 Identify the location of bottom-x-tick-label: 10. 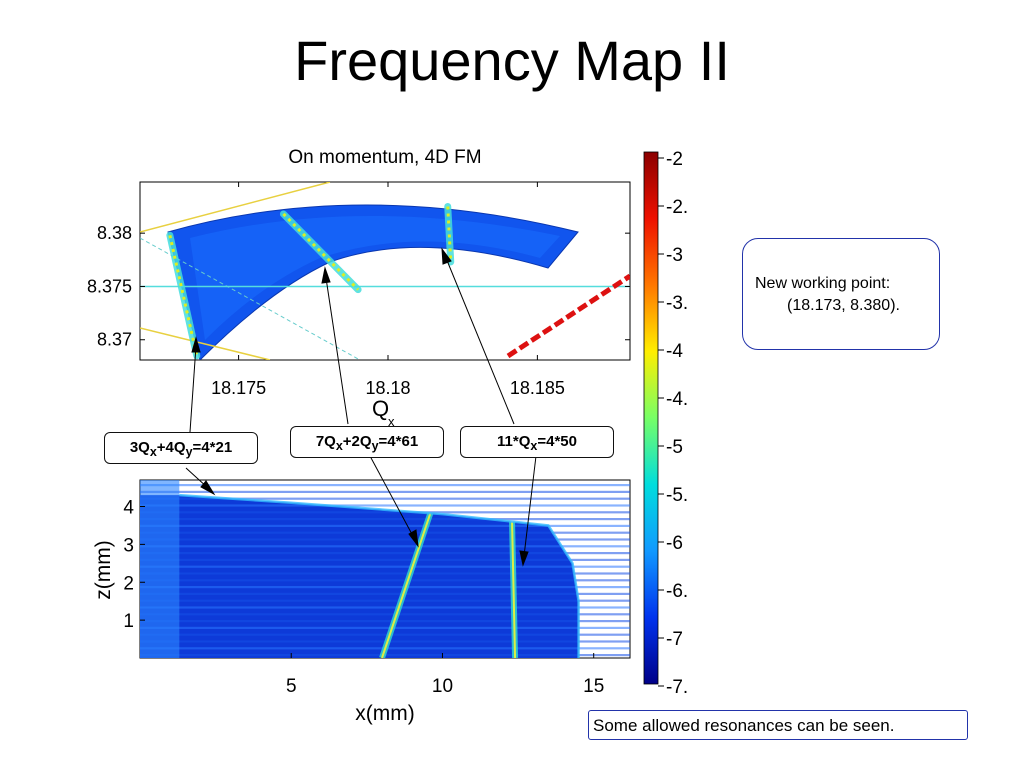
(442, 686).